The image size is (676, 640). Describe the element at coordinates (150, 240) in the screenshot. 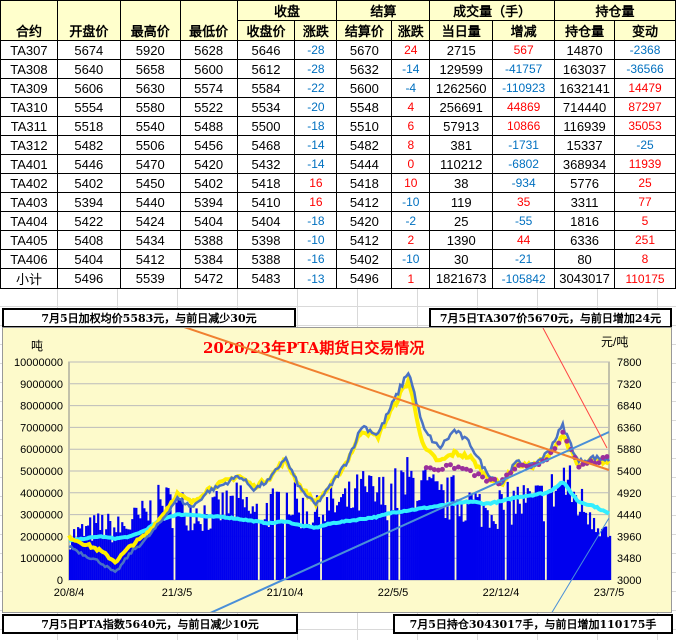

I see `value-cell: 5434` at that location.